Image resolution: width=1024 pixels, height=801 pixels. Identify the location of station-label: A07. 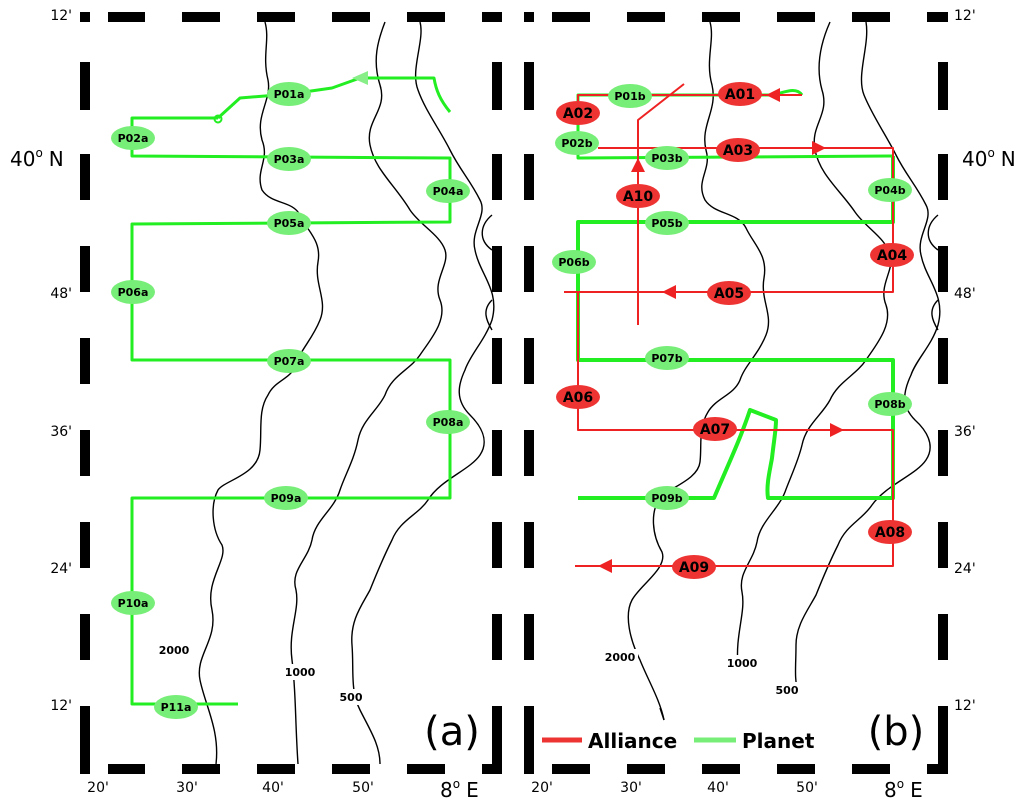
(715, 430).